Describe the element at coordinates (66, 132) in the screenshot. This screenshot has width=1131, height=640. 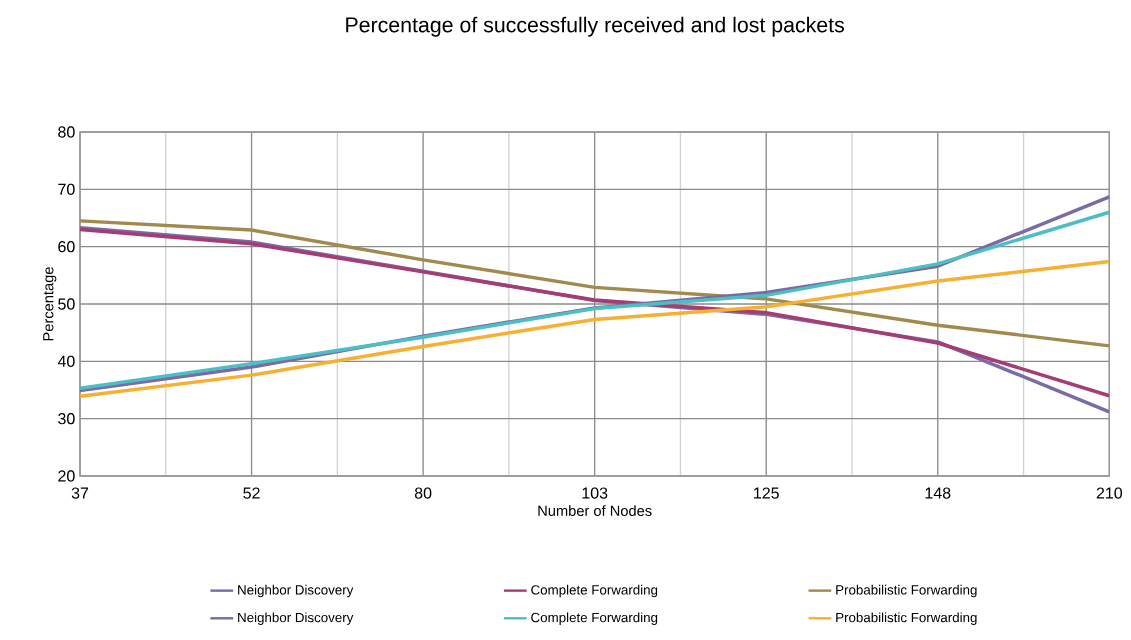
I see `y-tick-label: 80` at that location.